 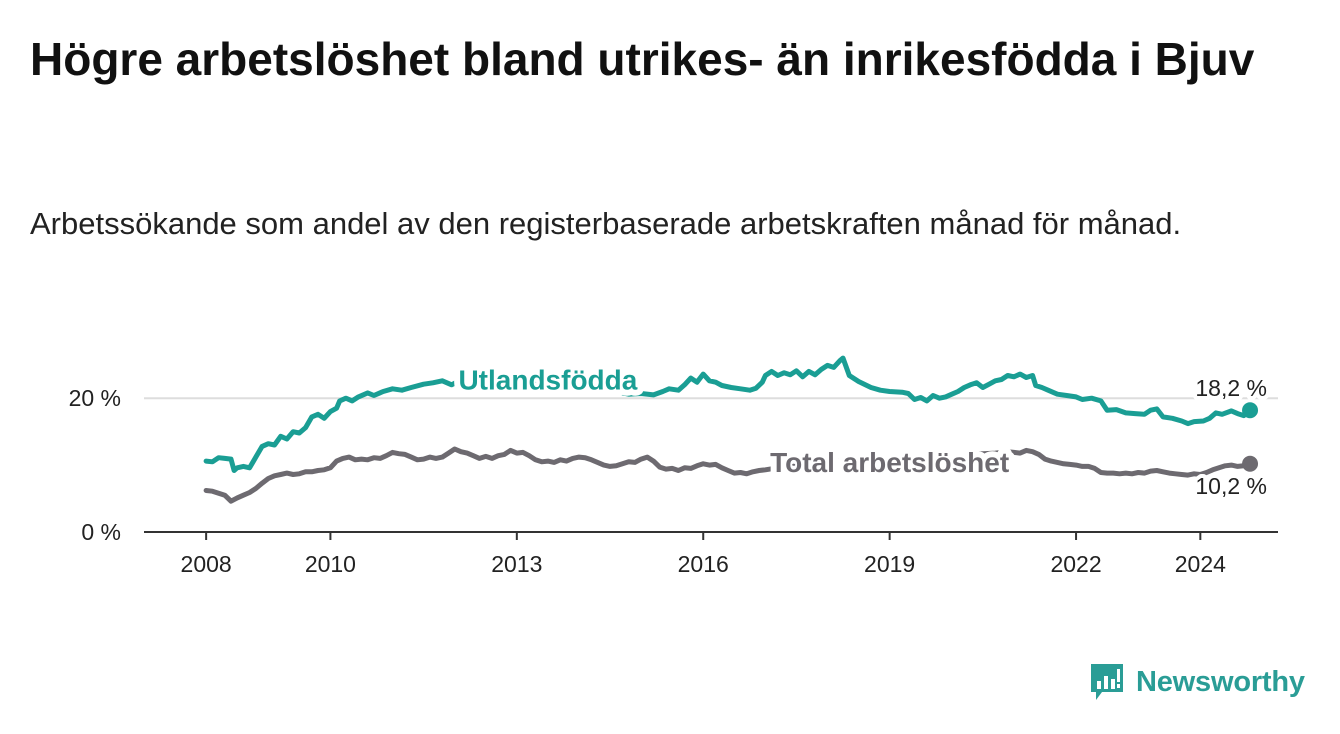 What do you see at coordinates (703, 564) in the screenshot?
I see `x-tick-label: 2016` at bounding box center [703, 564].